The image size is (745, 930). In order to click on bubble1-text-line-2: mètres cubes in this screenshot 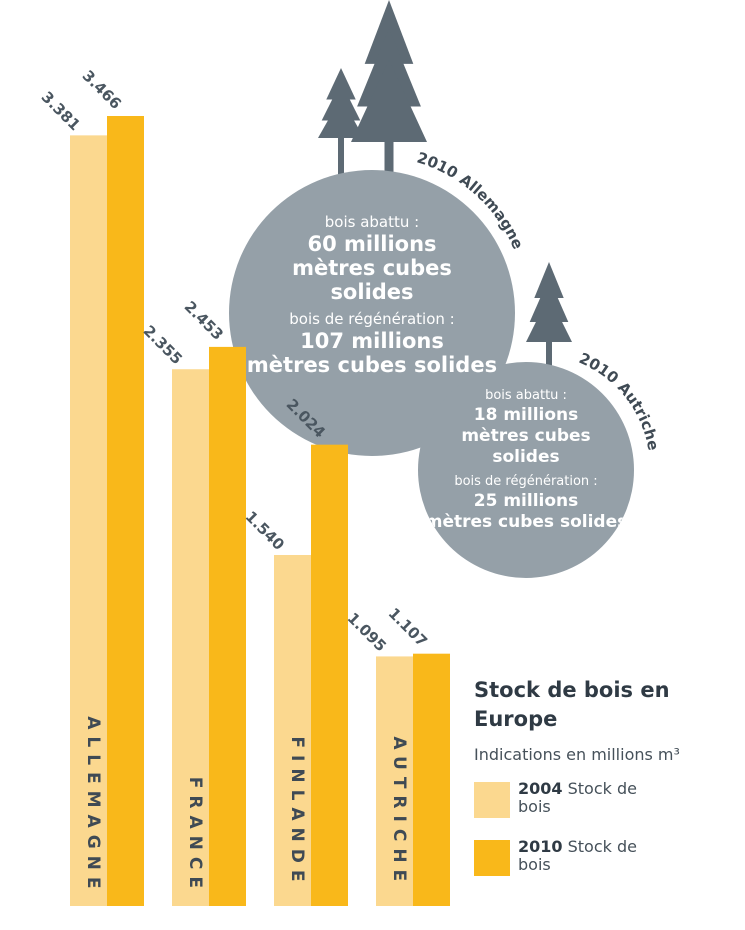, I will do `click(372, 268)`.